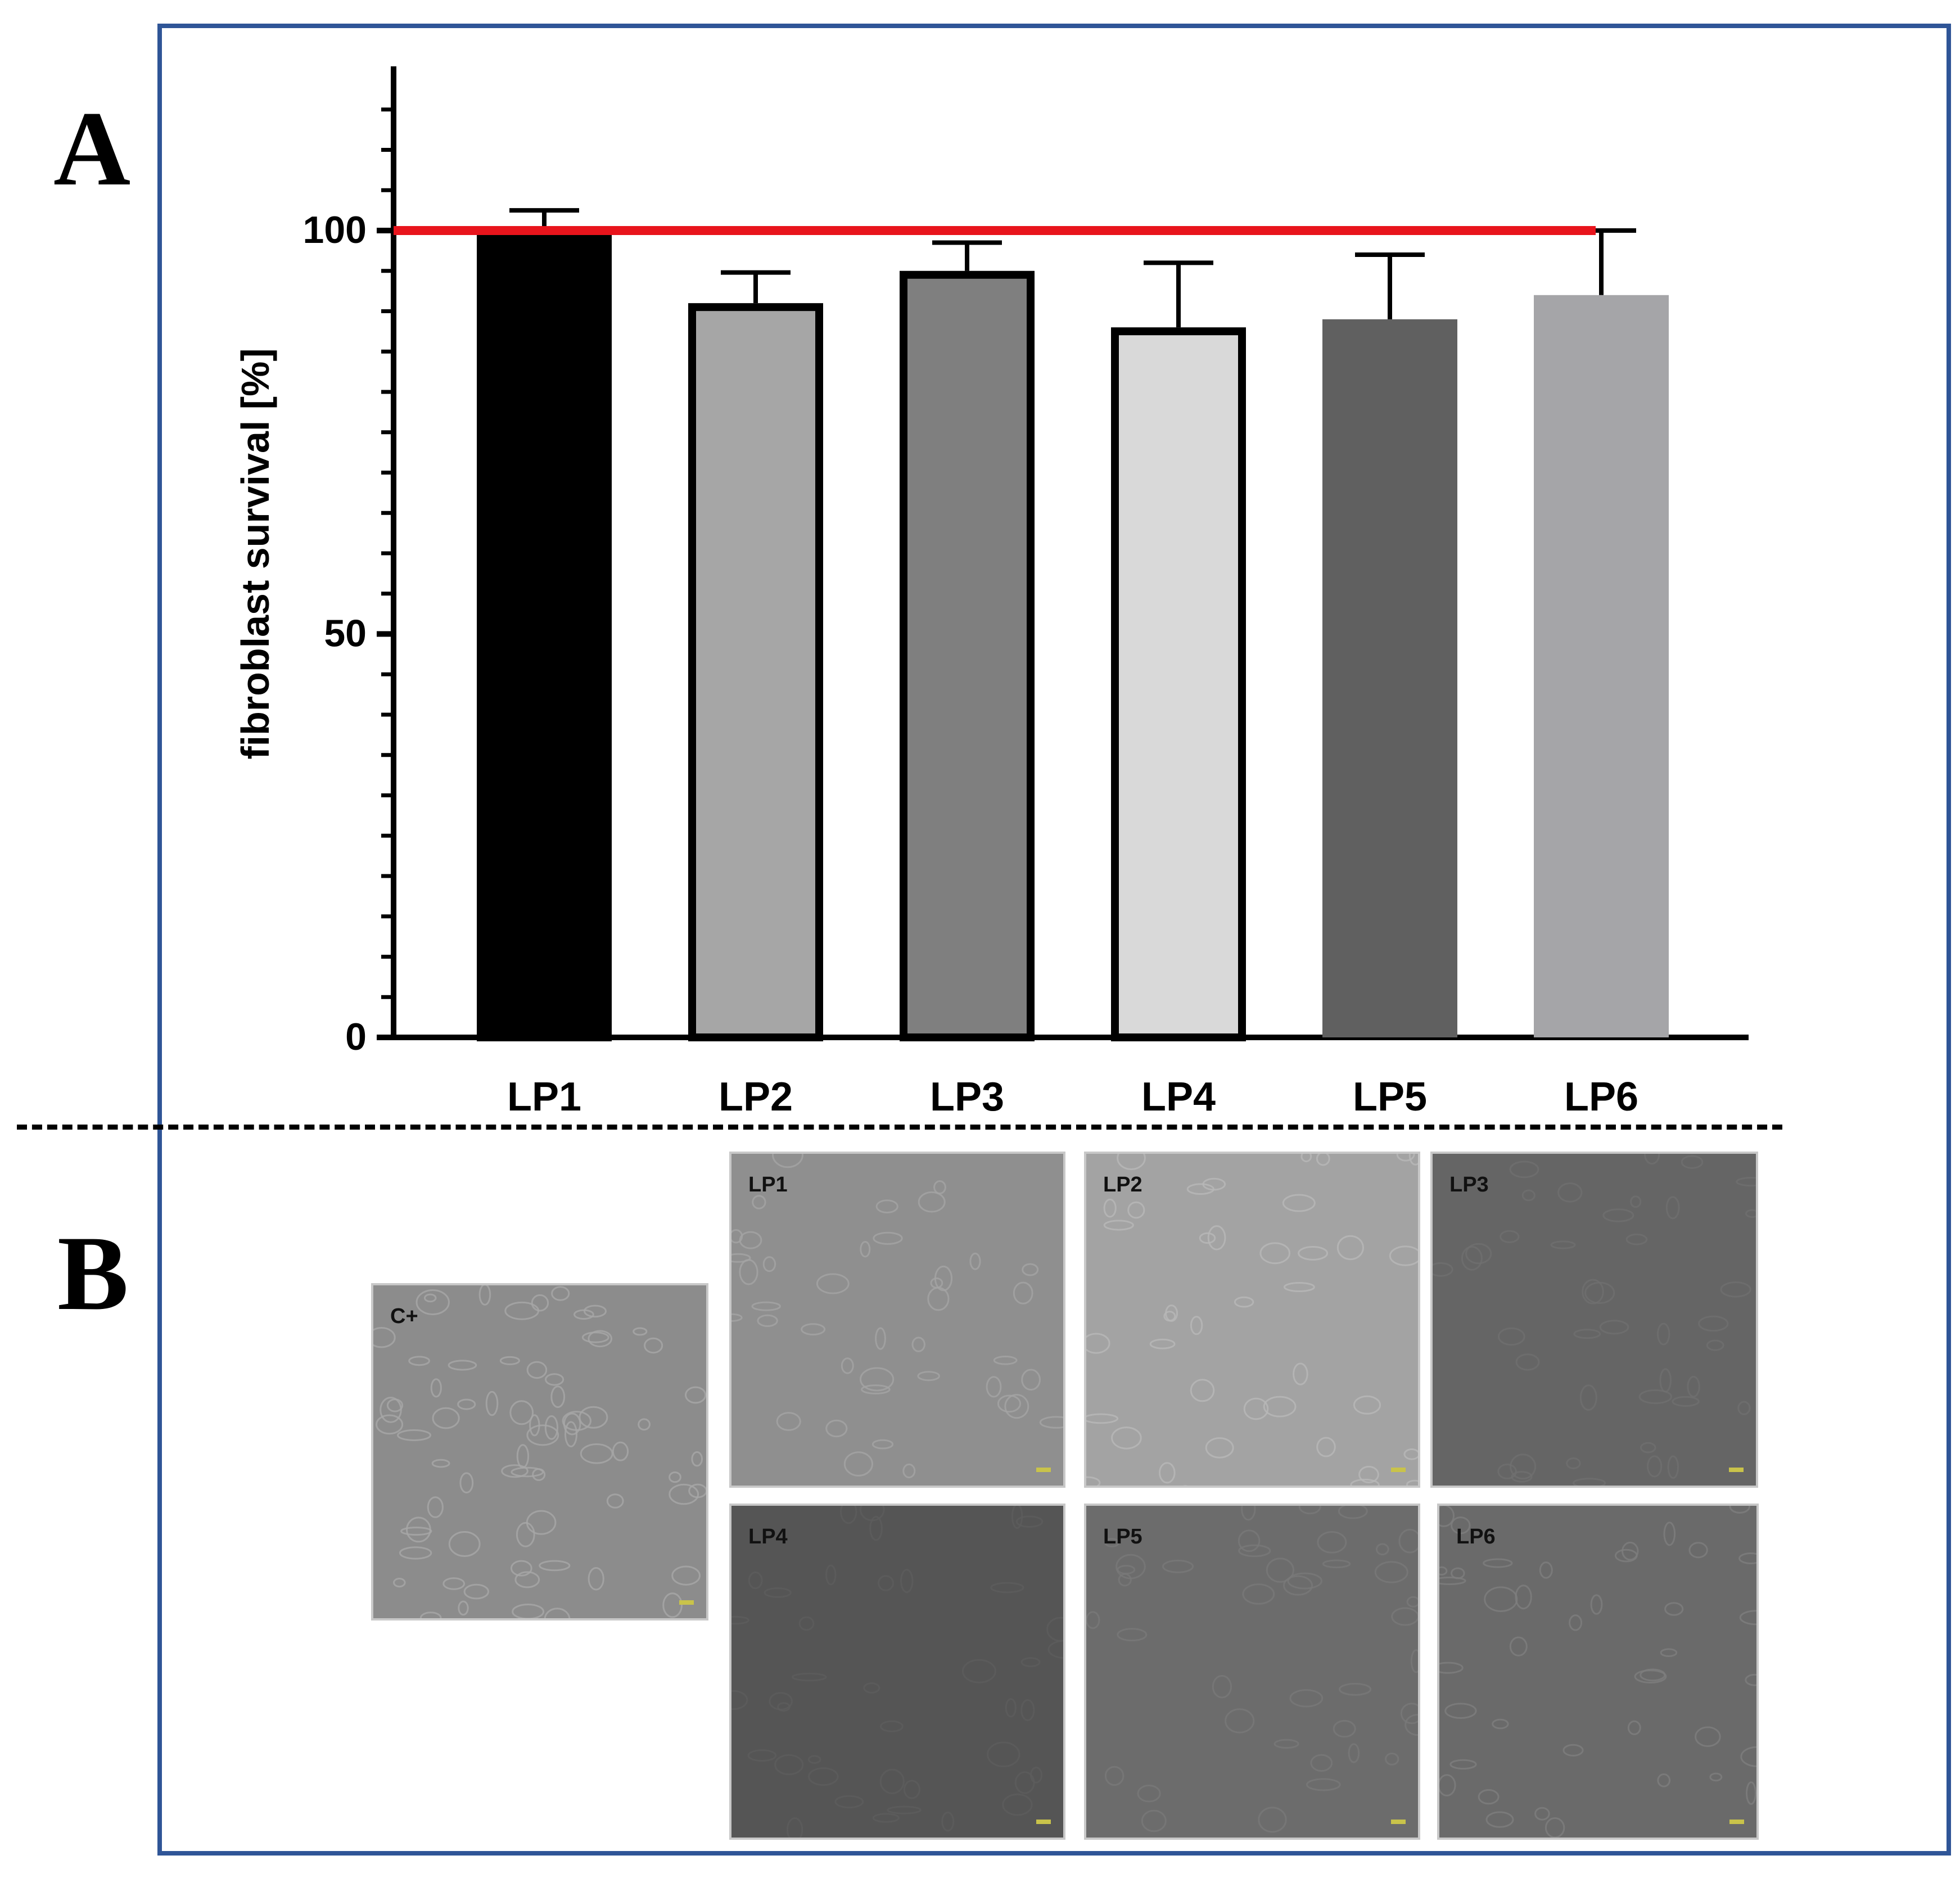  I want to click on x-tick-label: LP2, so click(756, 1097).